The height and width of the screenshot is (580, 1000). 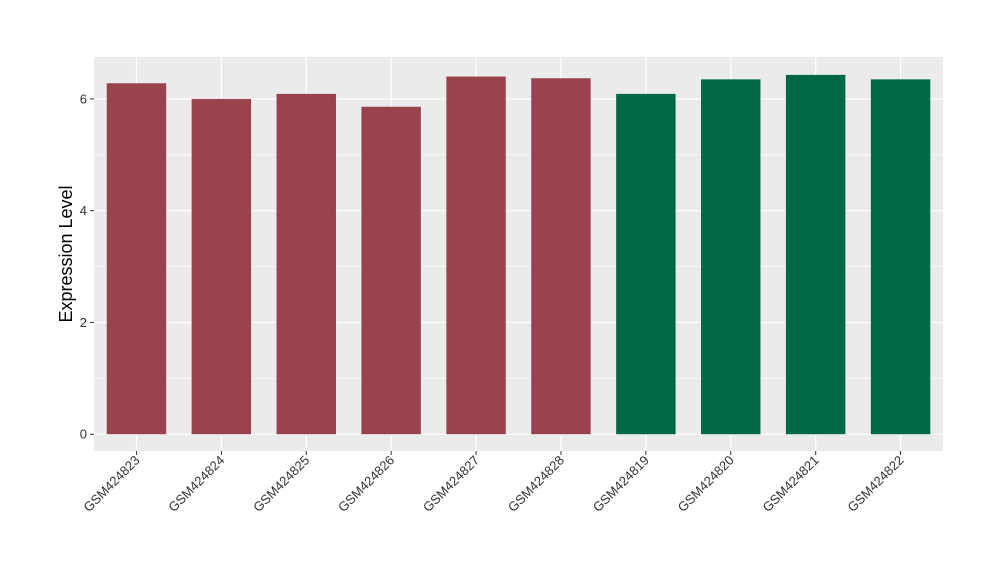 I want to click on x-tick-label: GSM424822, so click(x=875, y=484).